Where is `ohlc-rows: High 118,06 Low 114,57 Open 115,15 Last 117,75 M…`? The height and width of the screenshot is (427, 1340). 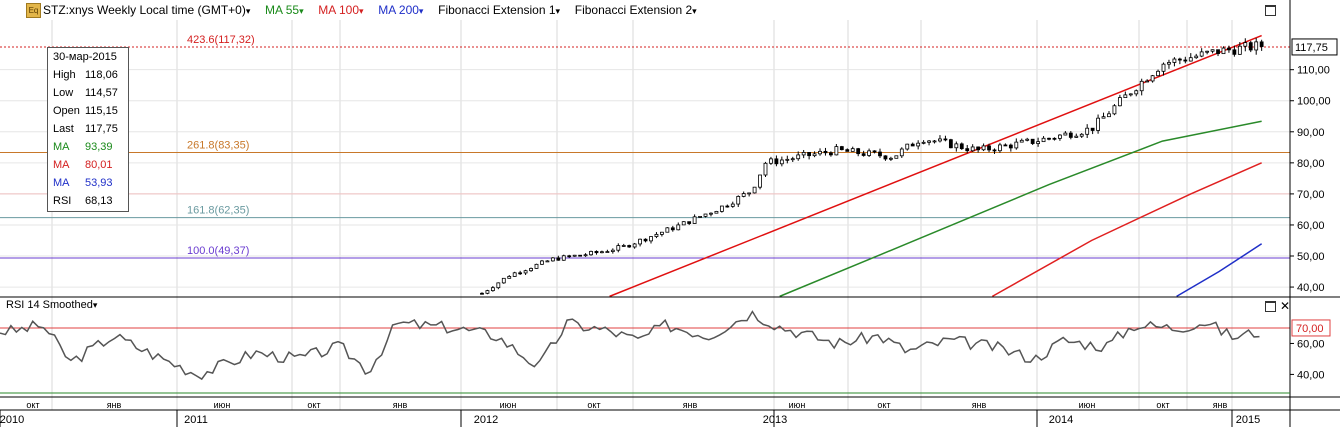
ohlc-rows: High 118,06 Low 114,57 Open 115,15 Last 117,75 M… is located at coordinates (88, 138).